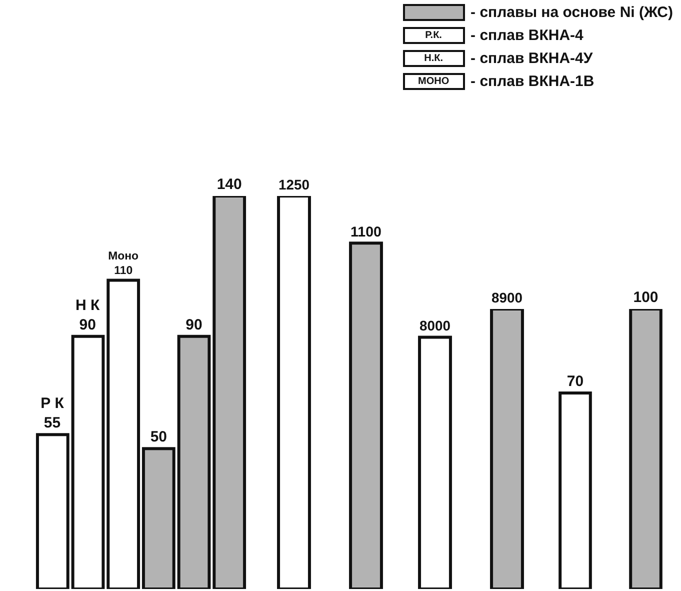 The width and height of the screenshot is (681, 591). I want to click on data-label: 70, so click(575, 381).